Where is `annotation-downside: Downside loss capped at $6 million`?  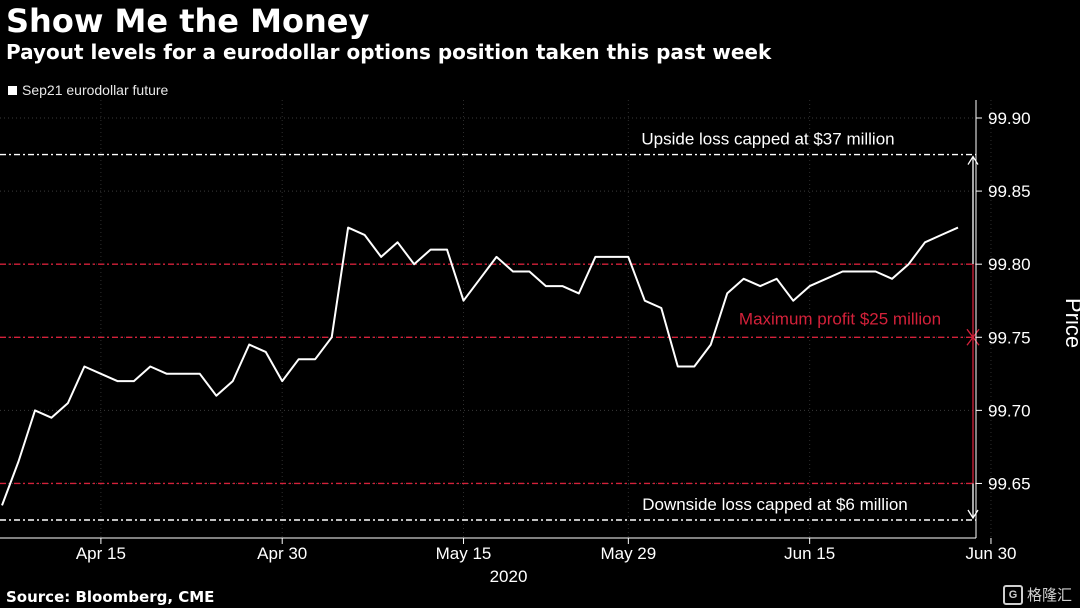 annotation-downside: Downside loss capped at $6 million is located at coordinates (775, 504).